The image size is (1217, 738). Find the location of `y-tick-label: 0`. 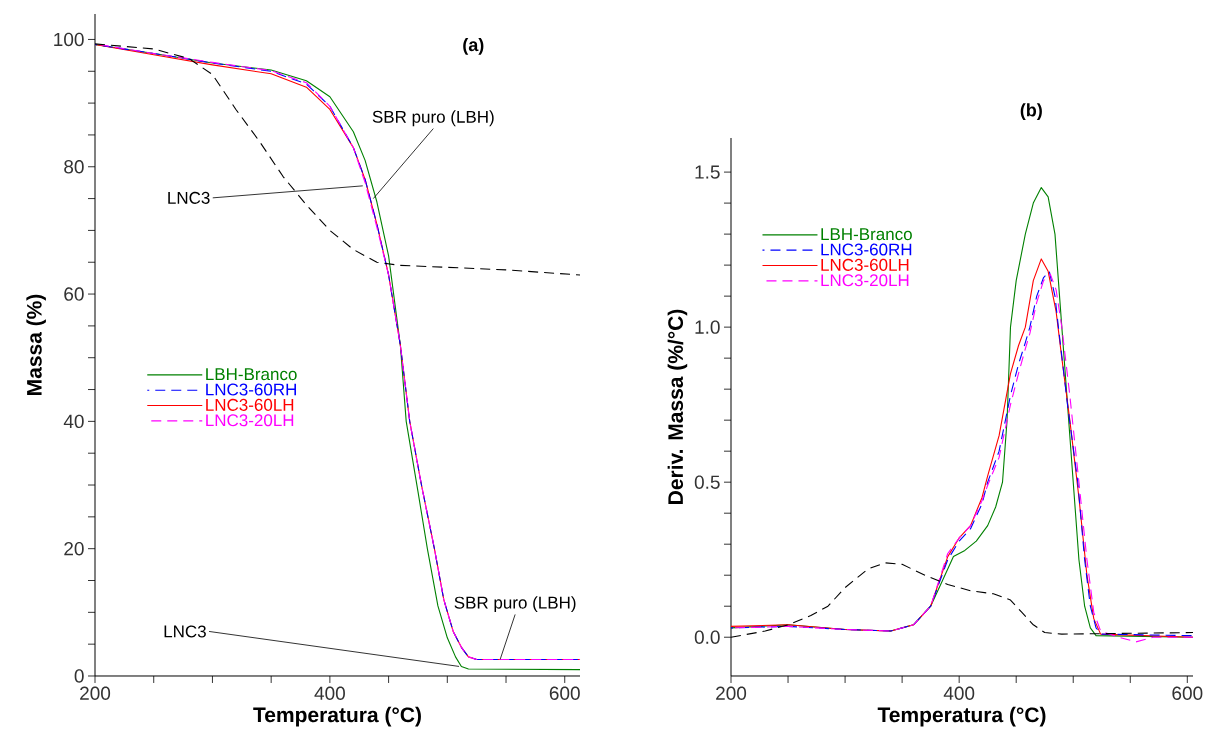

y-tick-label: 0 is located at coordinates (79, 676).